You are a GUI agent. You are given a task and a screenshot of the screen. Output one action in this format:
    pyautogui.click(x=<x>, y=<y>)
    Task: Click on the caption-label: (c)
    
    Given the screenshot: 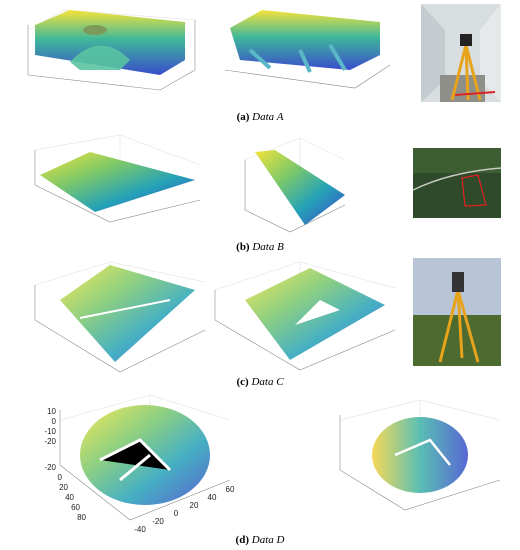 What is the action you would take?
    pyautogui.click(x=242, y=382)
    